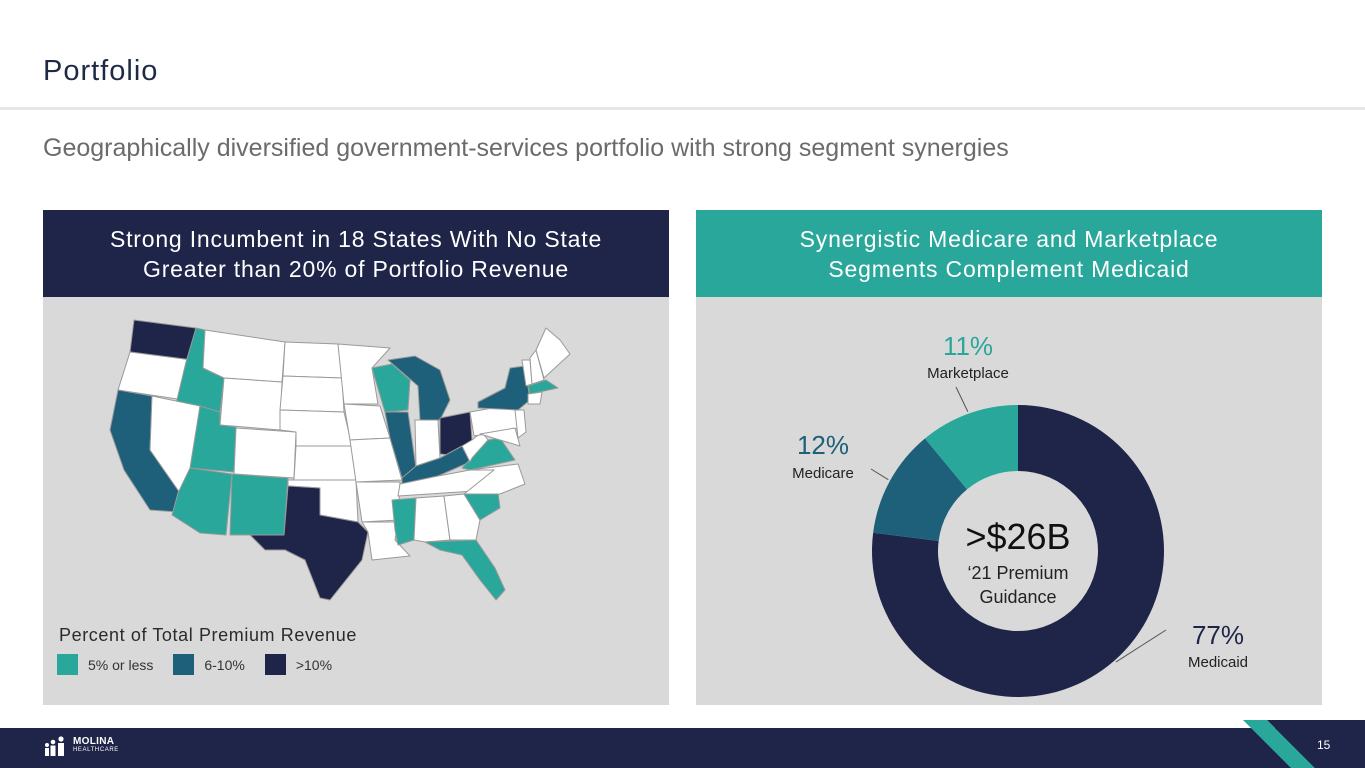 The image size is (1365, 768). I want to click on category-label-marketplace: Marketplace, so click(968, 373).